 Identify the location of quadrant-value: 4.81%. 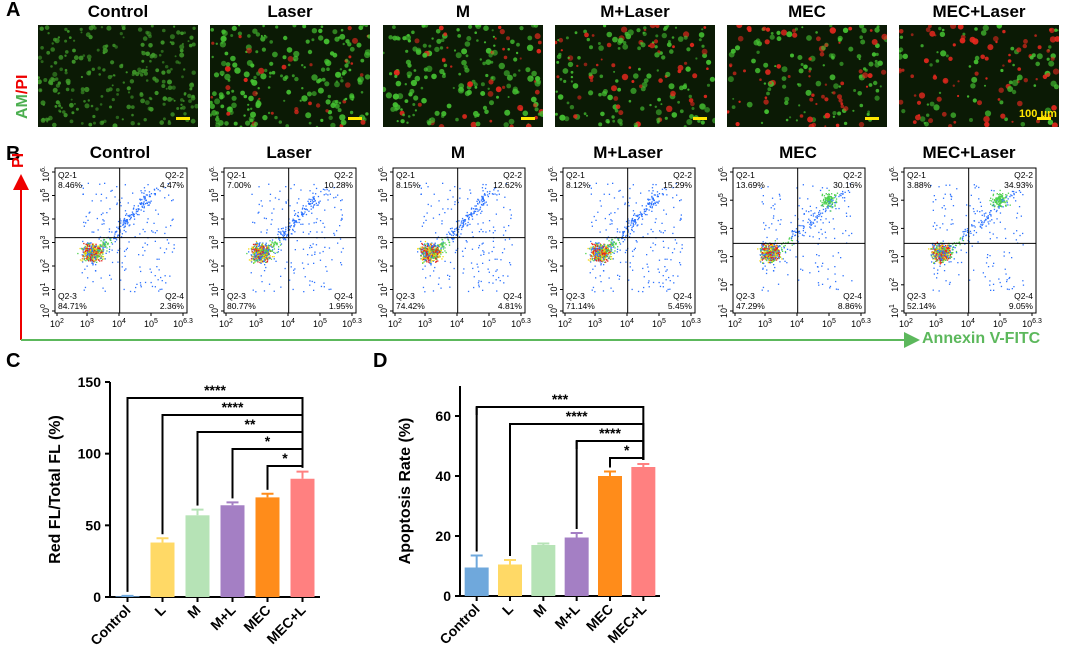
(510, 306).